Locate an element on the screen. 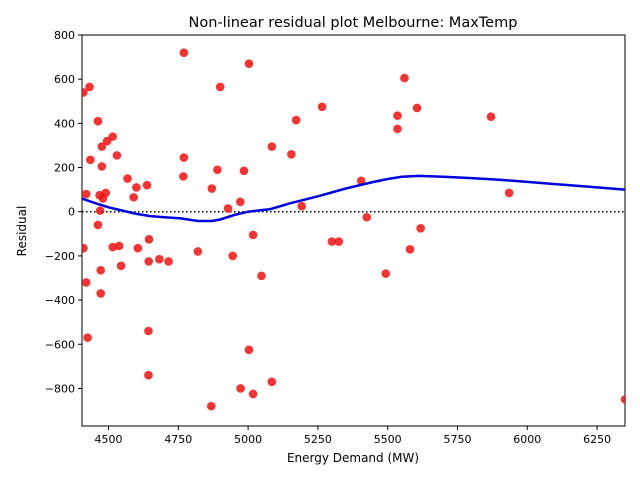 Image resolution: width=640 pixels, height=480 pixels. x-tick-label: 4500 is located at coordinates (109, 439).